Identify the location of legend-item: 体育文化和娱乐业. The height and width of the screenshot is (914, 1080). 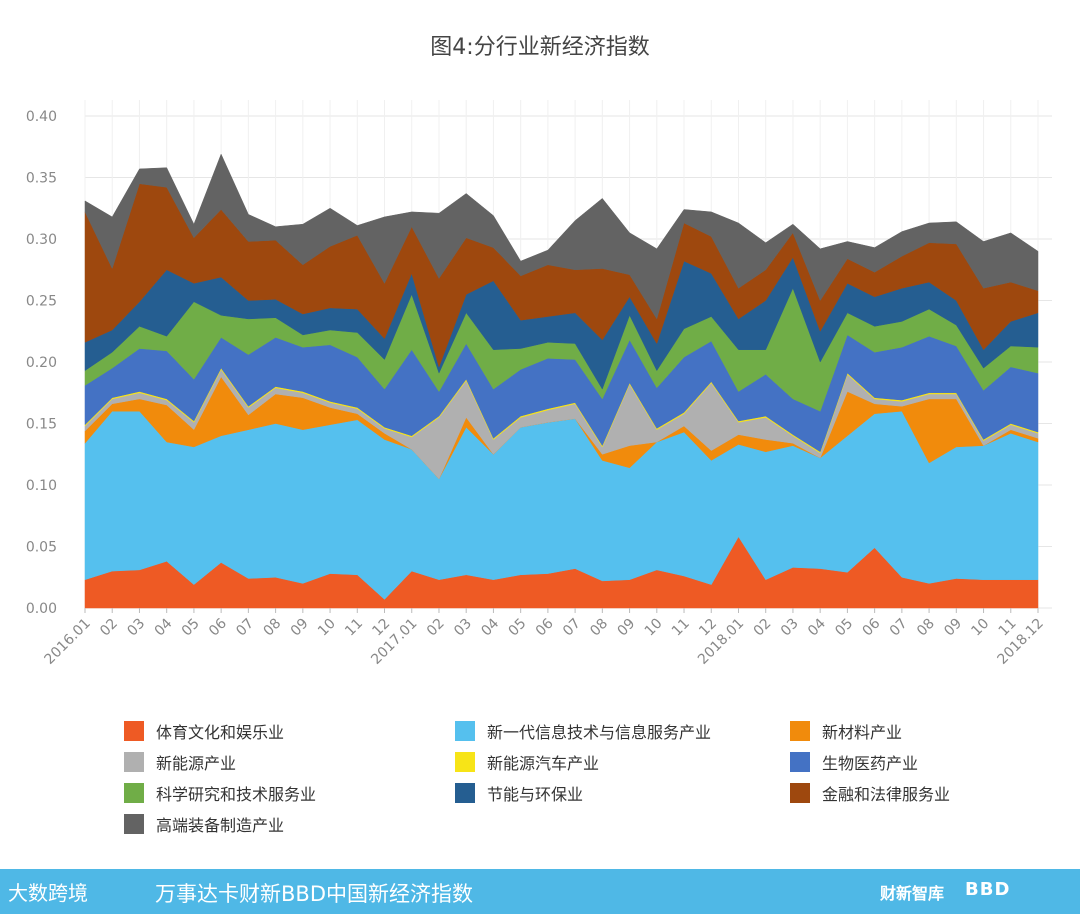
(204, 731).